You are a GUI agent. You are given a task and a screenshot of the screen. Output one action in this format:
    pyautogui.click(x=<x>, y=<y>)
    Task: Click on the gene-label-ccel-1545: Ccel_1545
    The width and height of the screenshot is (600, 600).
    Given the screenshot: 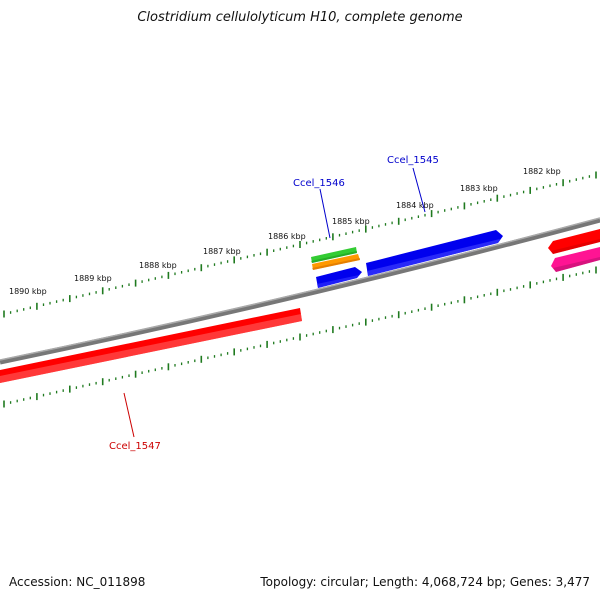 What is the action you would take?
    pyautogui.click(x=413, y=160)
    